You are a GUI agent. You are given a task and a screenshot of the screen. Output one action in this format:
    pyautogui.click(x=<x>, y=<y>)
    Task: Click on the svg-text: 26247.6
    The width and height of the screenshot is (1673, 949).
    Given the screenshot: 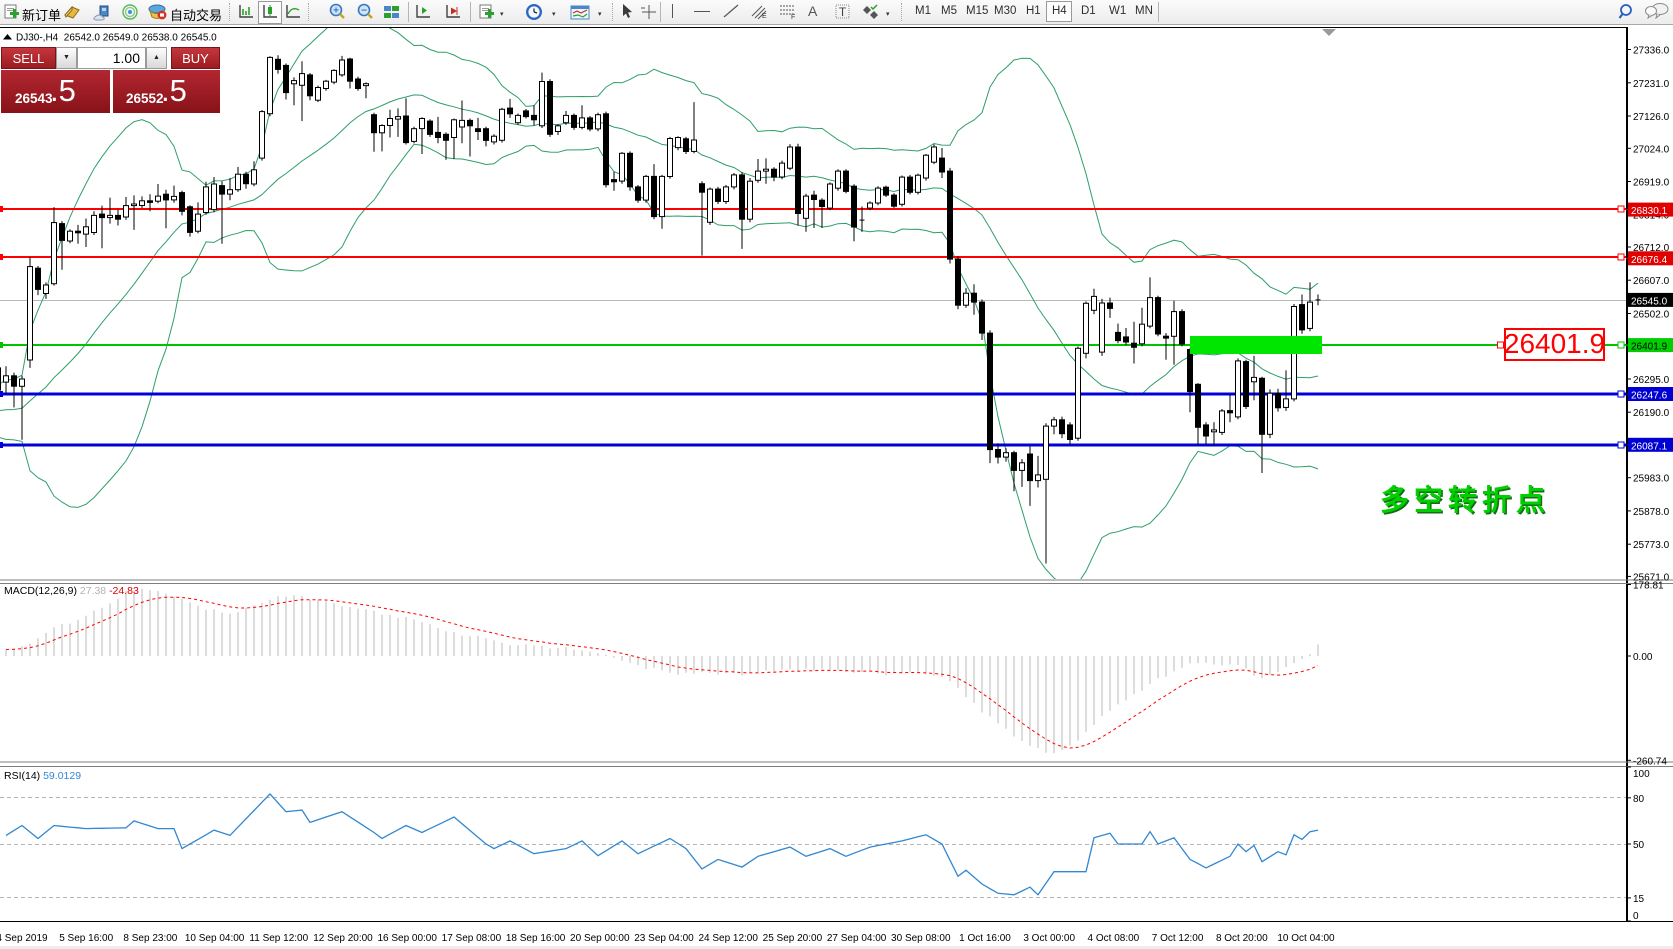 What is the action you would take?
    pyautogui.click(x=1649, y=396)
    